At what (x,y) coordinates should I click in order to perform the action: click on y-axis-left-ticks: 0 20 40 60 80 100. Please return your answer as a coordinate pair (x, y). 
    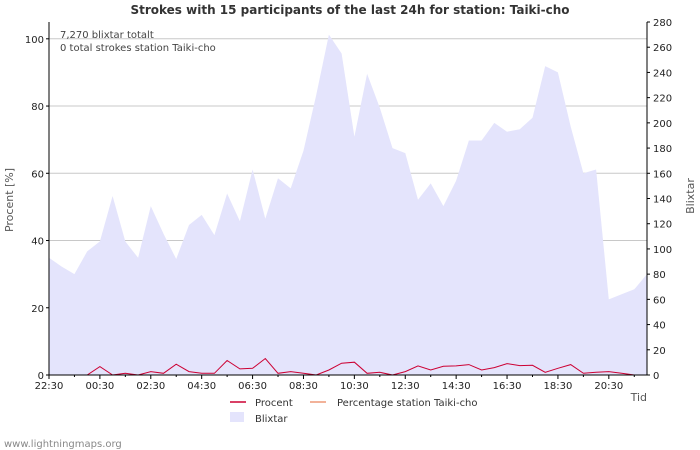
    Looking at the image, I should click on (37, 208).